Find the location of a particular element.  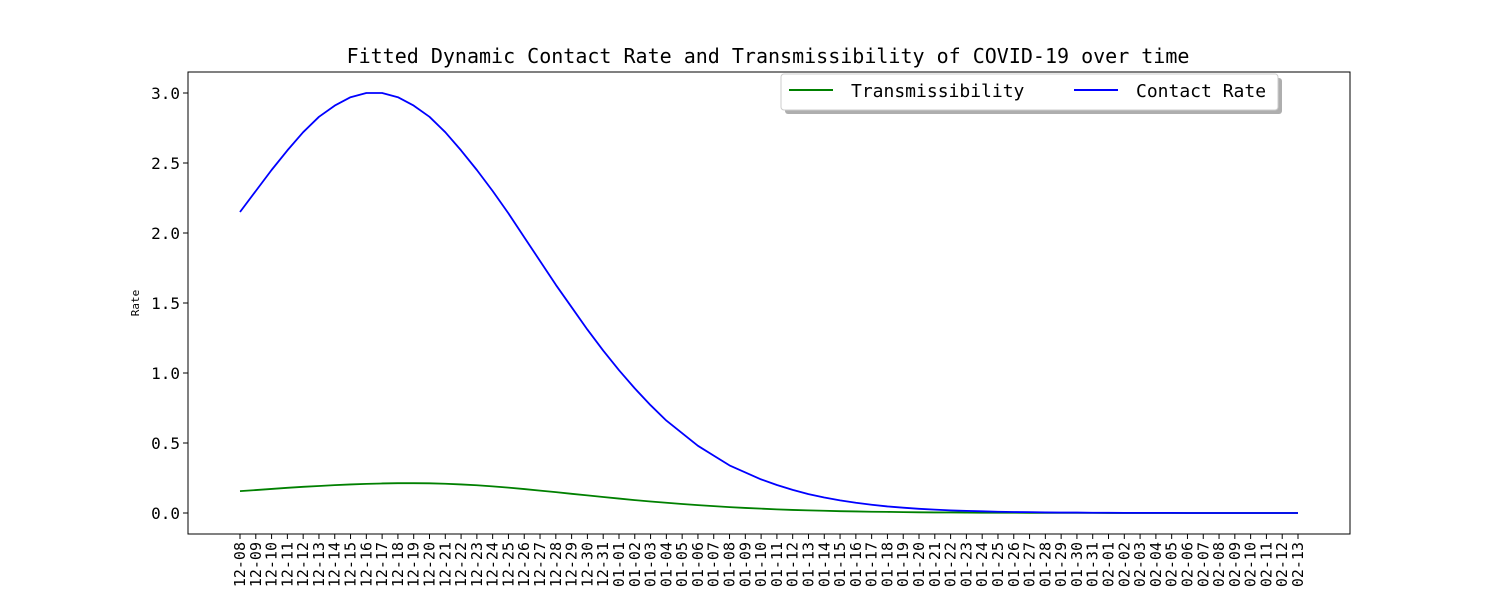

x-tick-label: 01-31 is located at coordinates (1093, 564).